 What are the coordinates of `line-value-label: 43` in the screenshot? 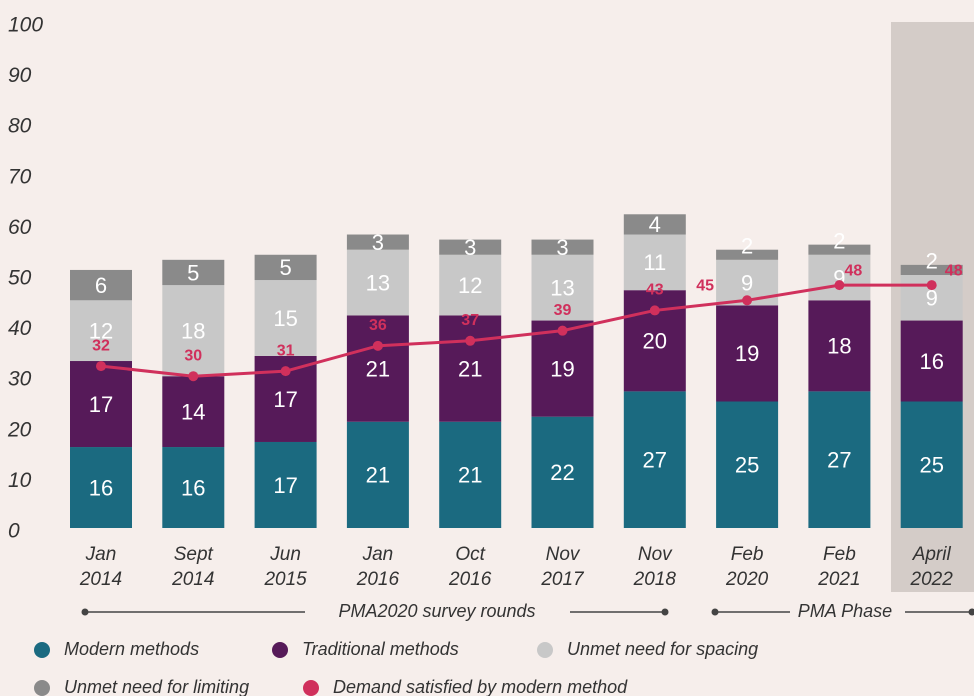 It's located at (655, 290).